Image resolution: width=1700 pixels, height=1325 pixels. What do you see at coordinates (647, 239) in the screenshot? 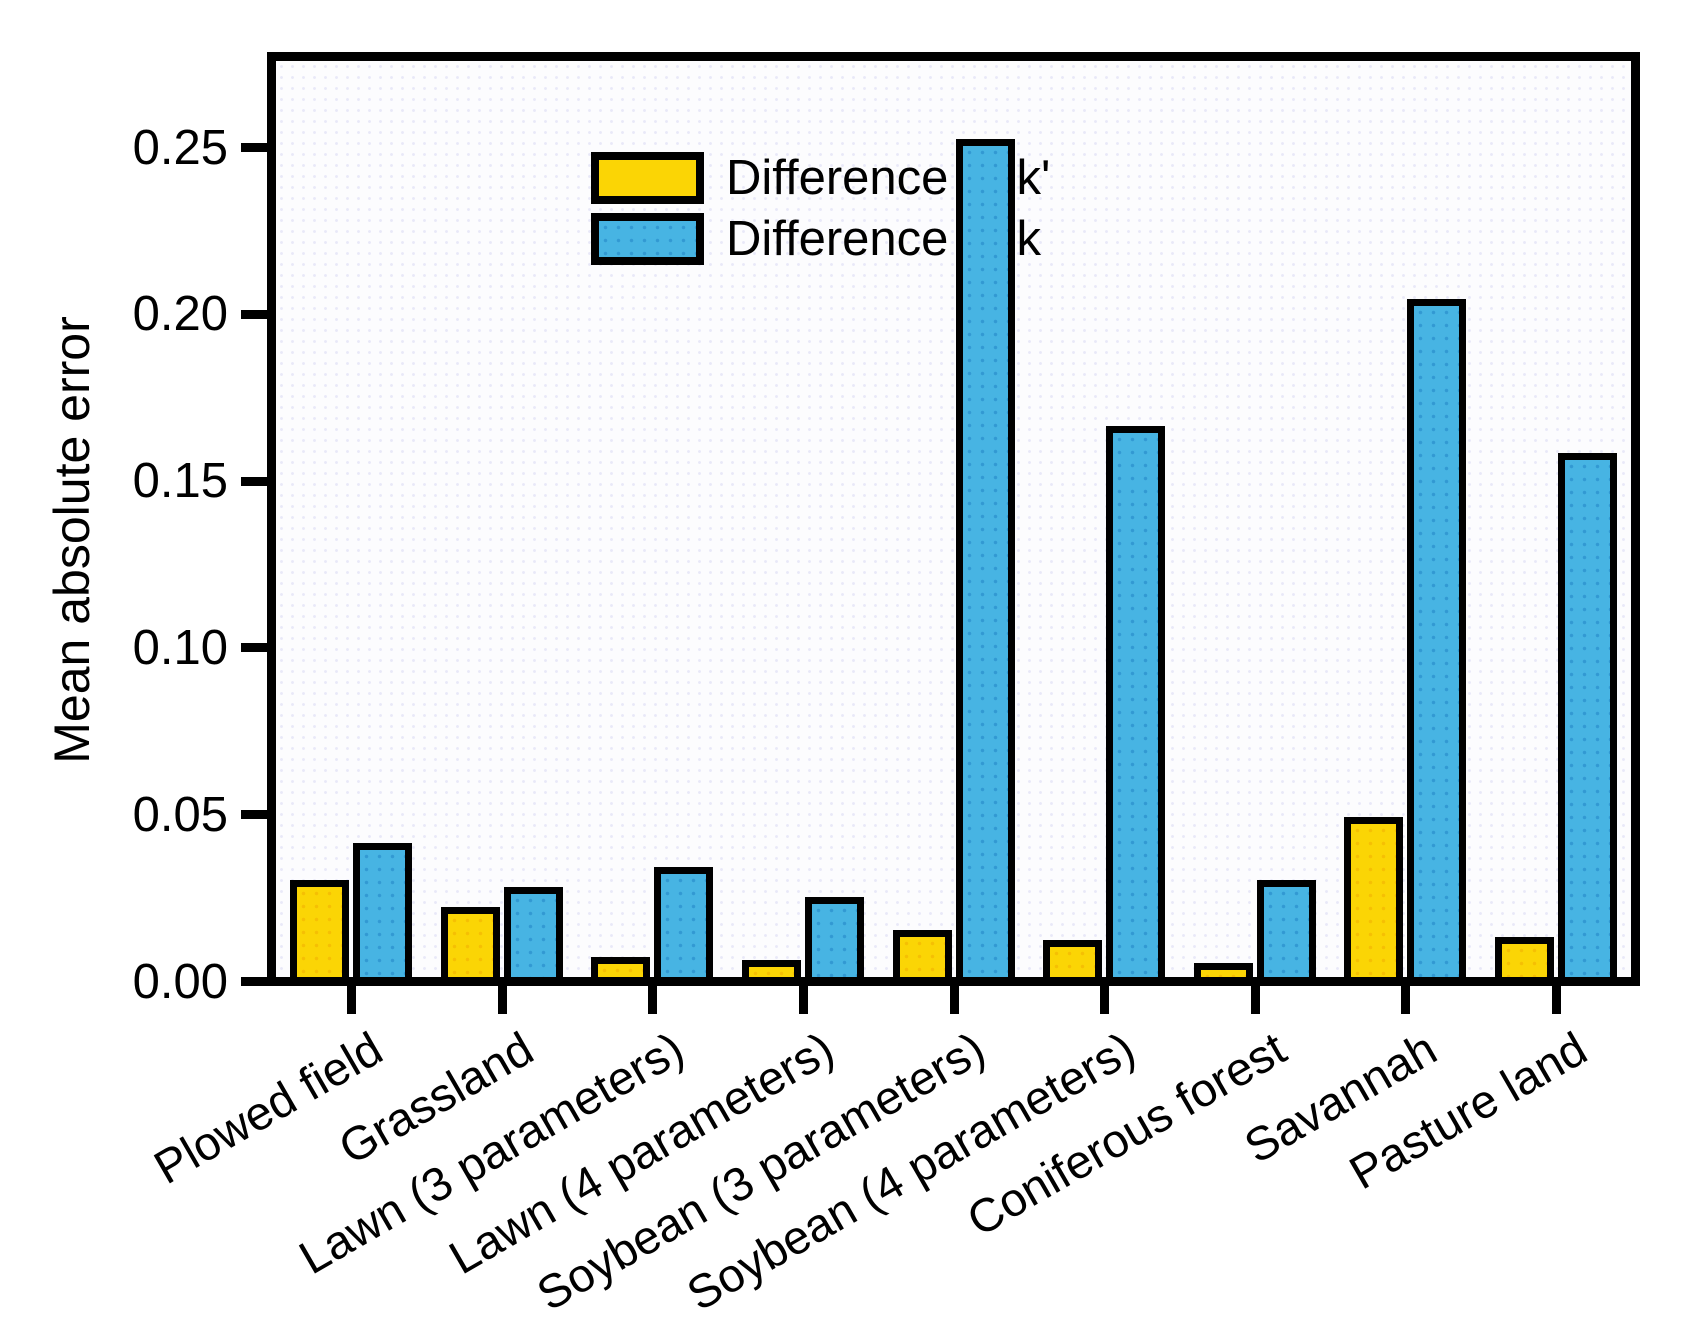
I see `legend-swatch-k` at bounding box center [647, 239].